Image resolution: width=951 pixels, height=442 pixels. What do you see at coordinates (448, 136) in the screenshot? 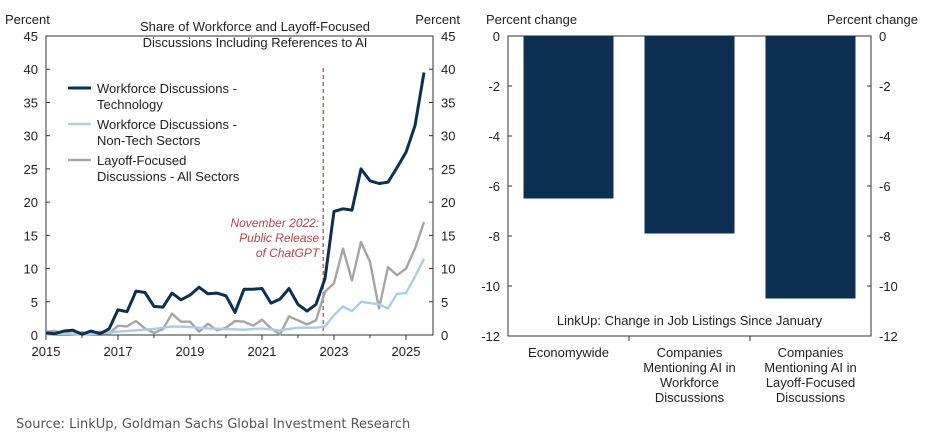
I see `right-y-tick-label: 30` at bounding box center [448, 136].